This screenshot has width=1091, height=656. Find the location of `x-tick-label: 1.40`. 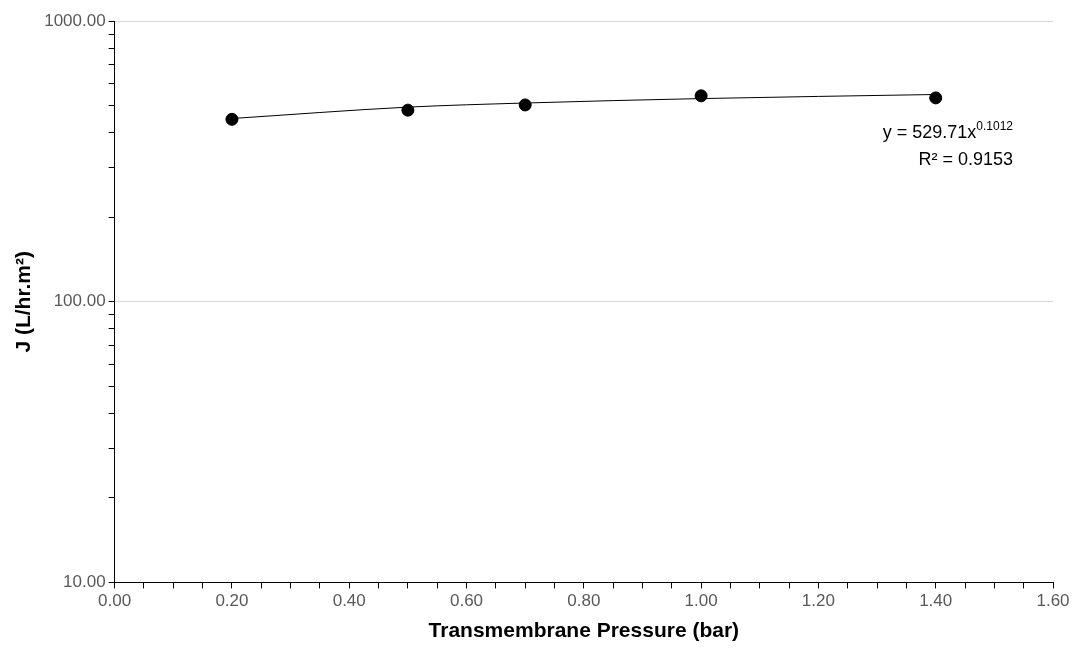

x-tick-label: 1.40 is located at coordinates (936, 601).